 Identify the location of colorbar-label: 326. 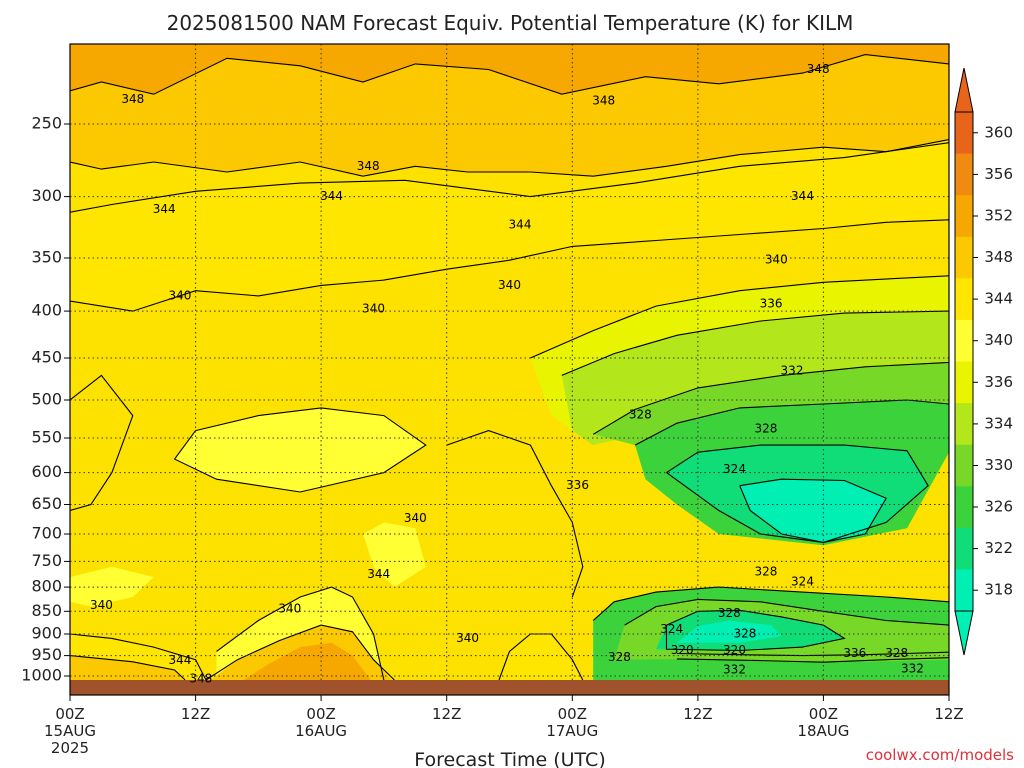
(998, 507).